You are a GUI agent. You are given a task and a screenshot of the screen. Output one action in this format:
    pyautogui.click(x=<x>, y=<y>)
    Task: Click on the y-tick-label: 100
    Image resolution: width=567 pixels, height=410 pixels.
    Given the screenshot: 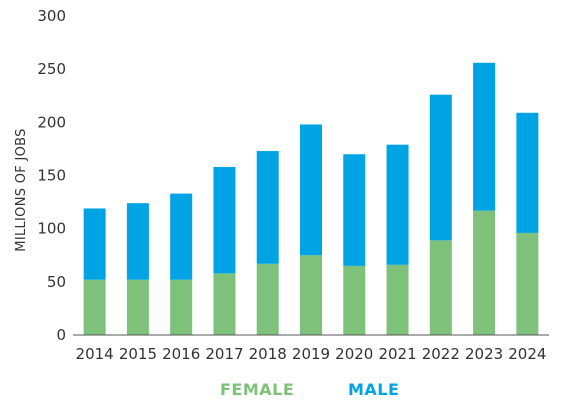 What is the action you would take?
    pyautogui.click(x=51, y=229)
    